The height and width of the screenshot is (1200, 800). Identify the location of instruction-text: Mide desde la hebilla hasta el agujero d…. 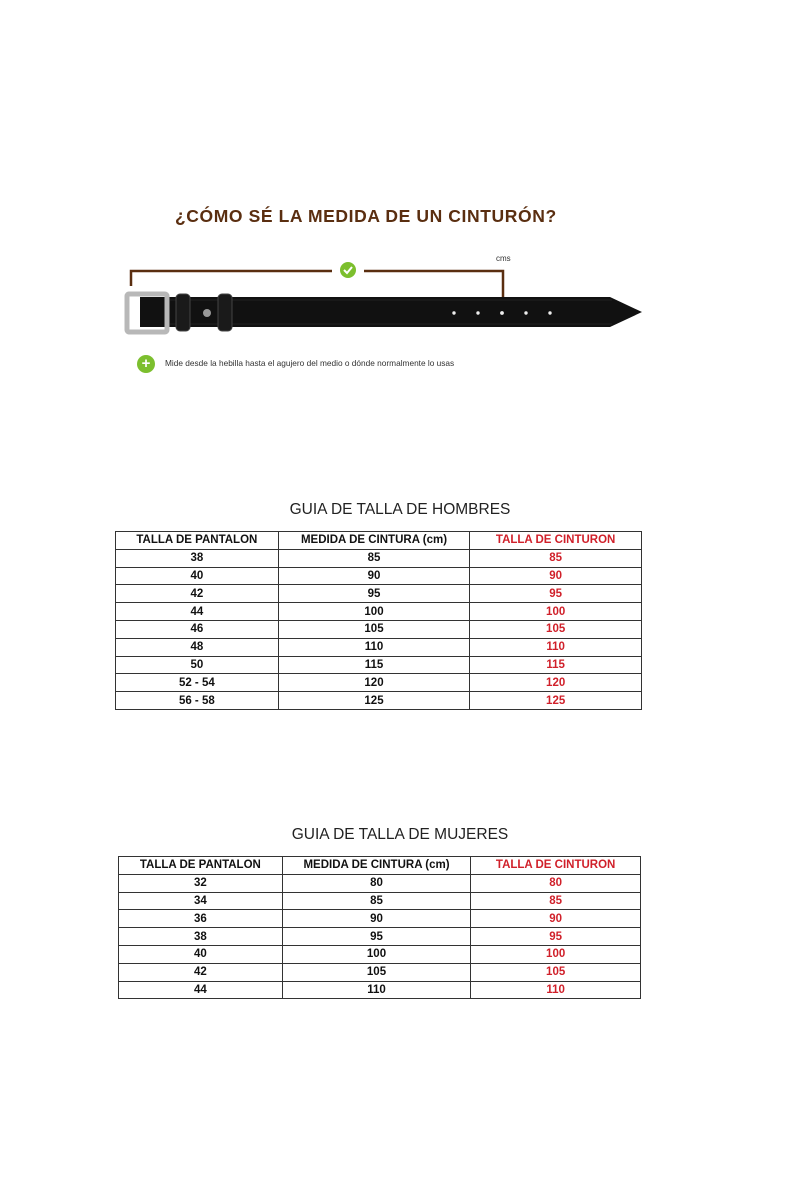
(310, 363).